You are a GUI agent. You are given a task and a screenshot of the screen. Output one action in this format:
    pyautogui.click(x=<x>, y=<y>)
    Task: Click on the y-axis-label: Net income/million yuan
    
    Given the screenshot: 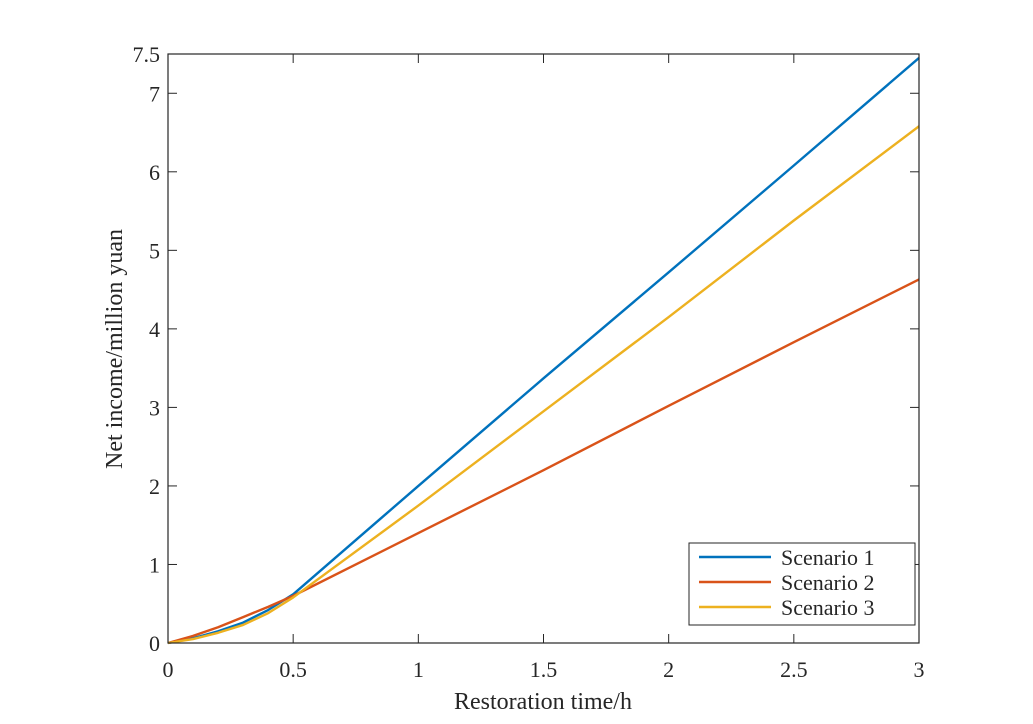 What is the action you would take?
    pyautogui.click(x=115, y=349)
    